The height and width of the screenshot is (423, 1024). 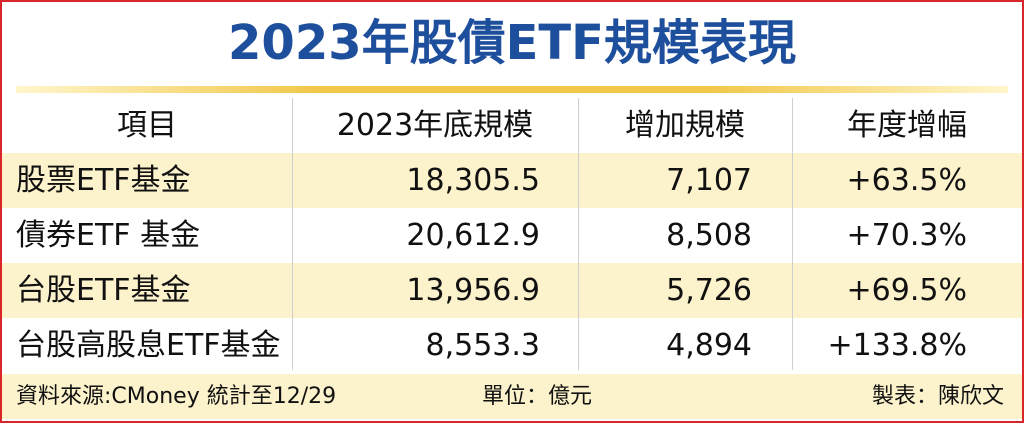 I want to click on title-rule, so click(x=512, y=89).